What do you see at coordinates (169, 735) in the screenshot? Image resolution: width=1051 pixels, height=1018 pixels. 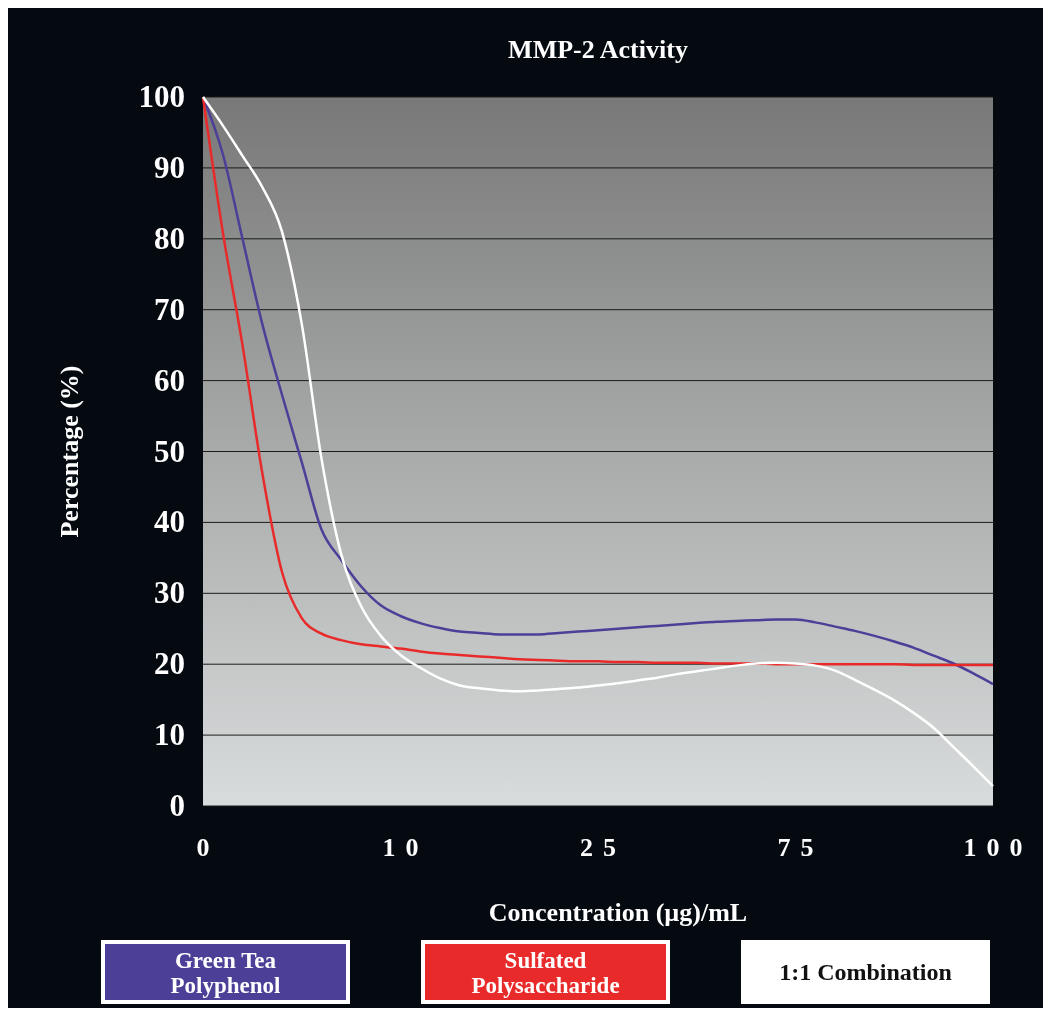 I see `y-tick-label: 10` at bounding box center [169, 735].